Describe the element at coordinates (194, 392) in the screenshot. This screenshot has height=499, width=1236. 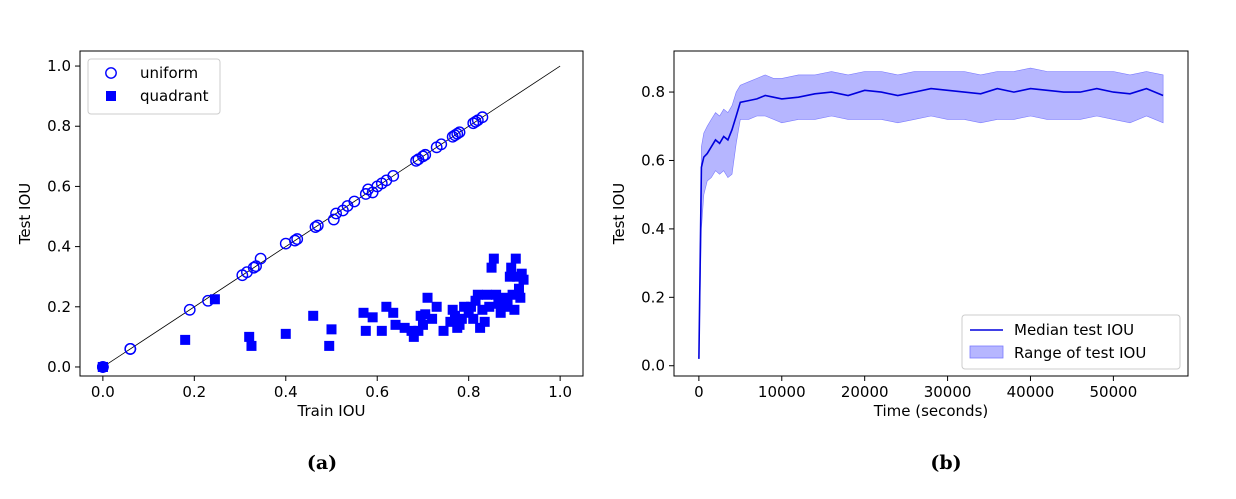
I see `a-x-tick-label-1: 0.2` at that location.